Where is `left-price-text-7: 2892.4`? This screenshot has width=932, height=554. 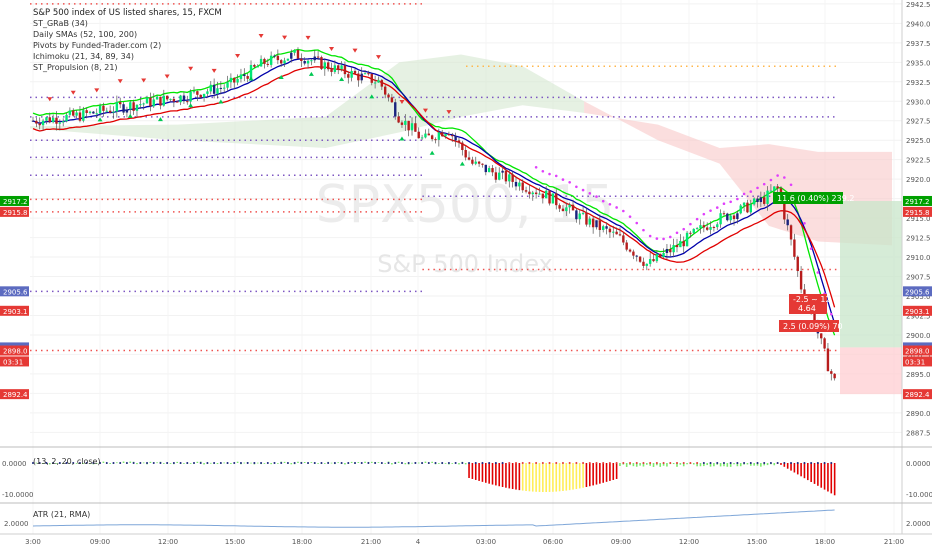 left-price-text-7: 2892.4 is located at coordinates (15, 395).